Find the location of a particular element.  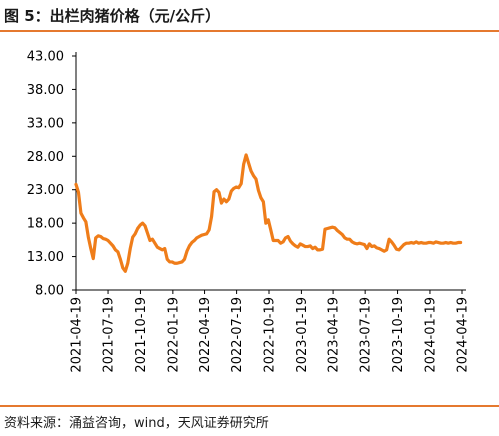

y-tick-label: 38.00 is located at coordinates (45, 90).